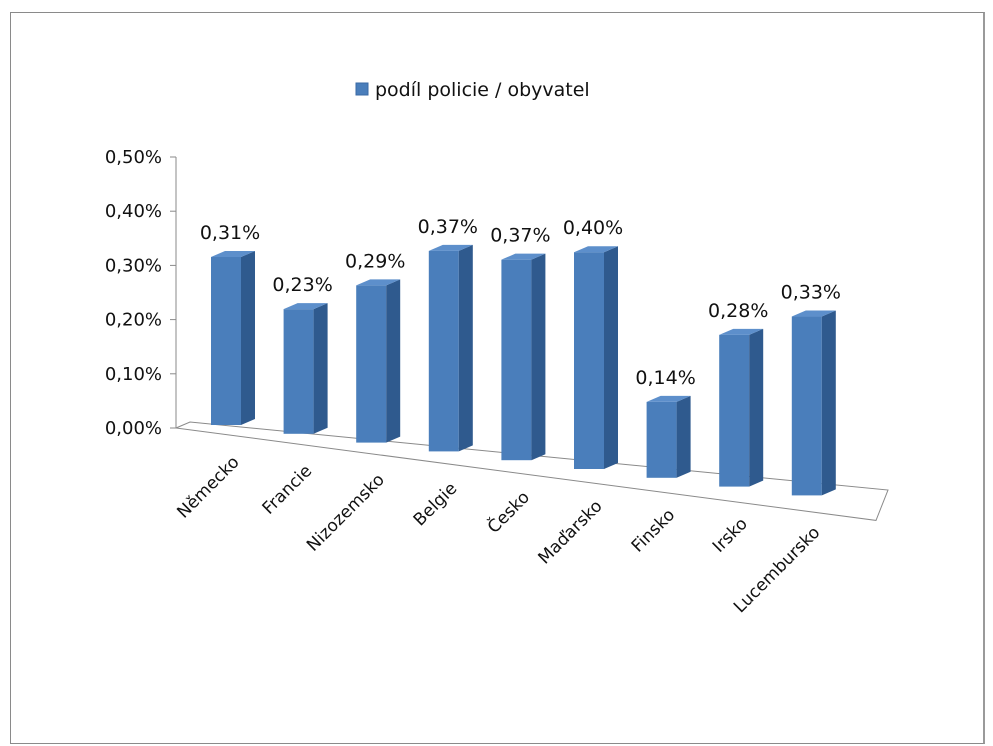 The width and height of the screenshot is (993, 746). What do you see at coordinates (435, 504) in the screenshot?
I see `category-label: Belgie` at bounding box center [435, 504].